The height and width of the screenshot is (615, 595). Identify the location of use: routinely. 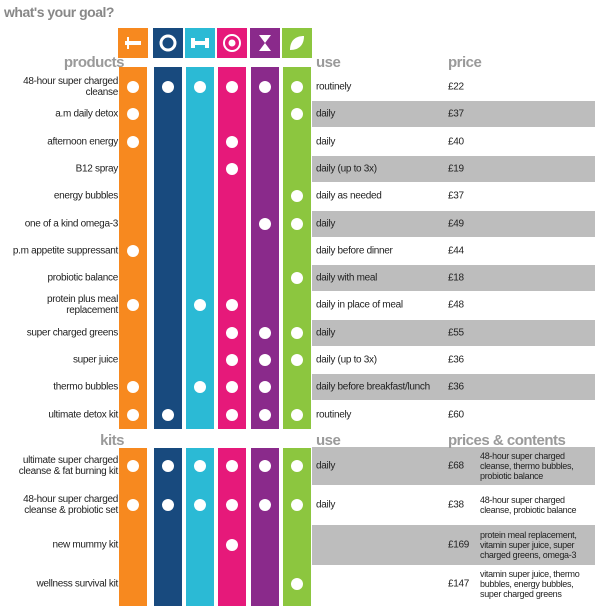
(334, 415).